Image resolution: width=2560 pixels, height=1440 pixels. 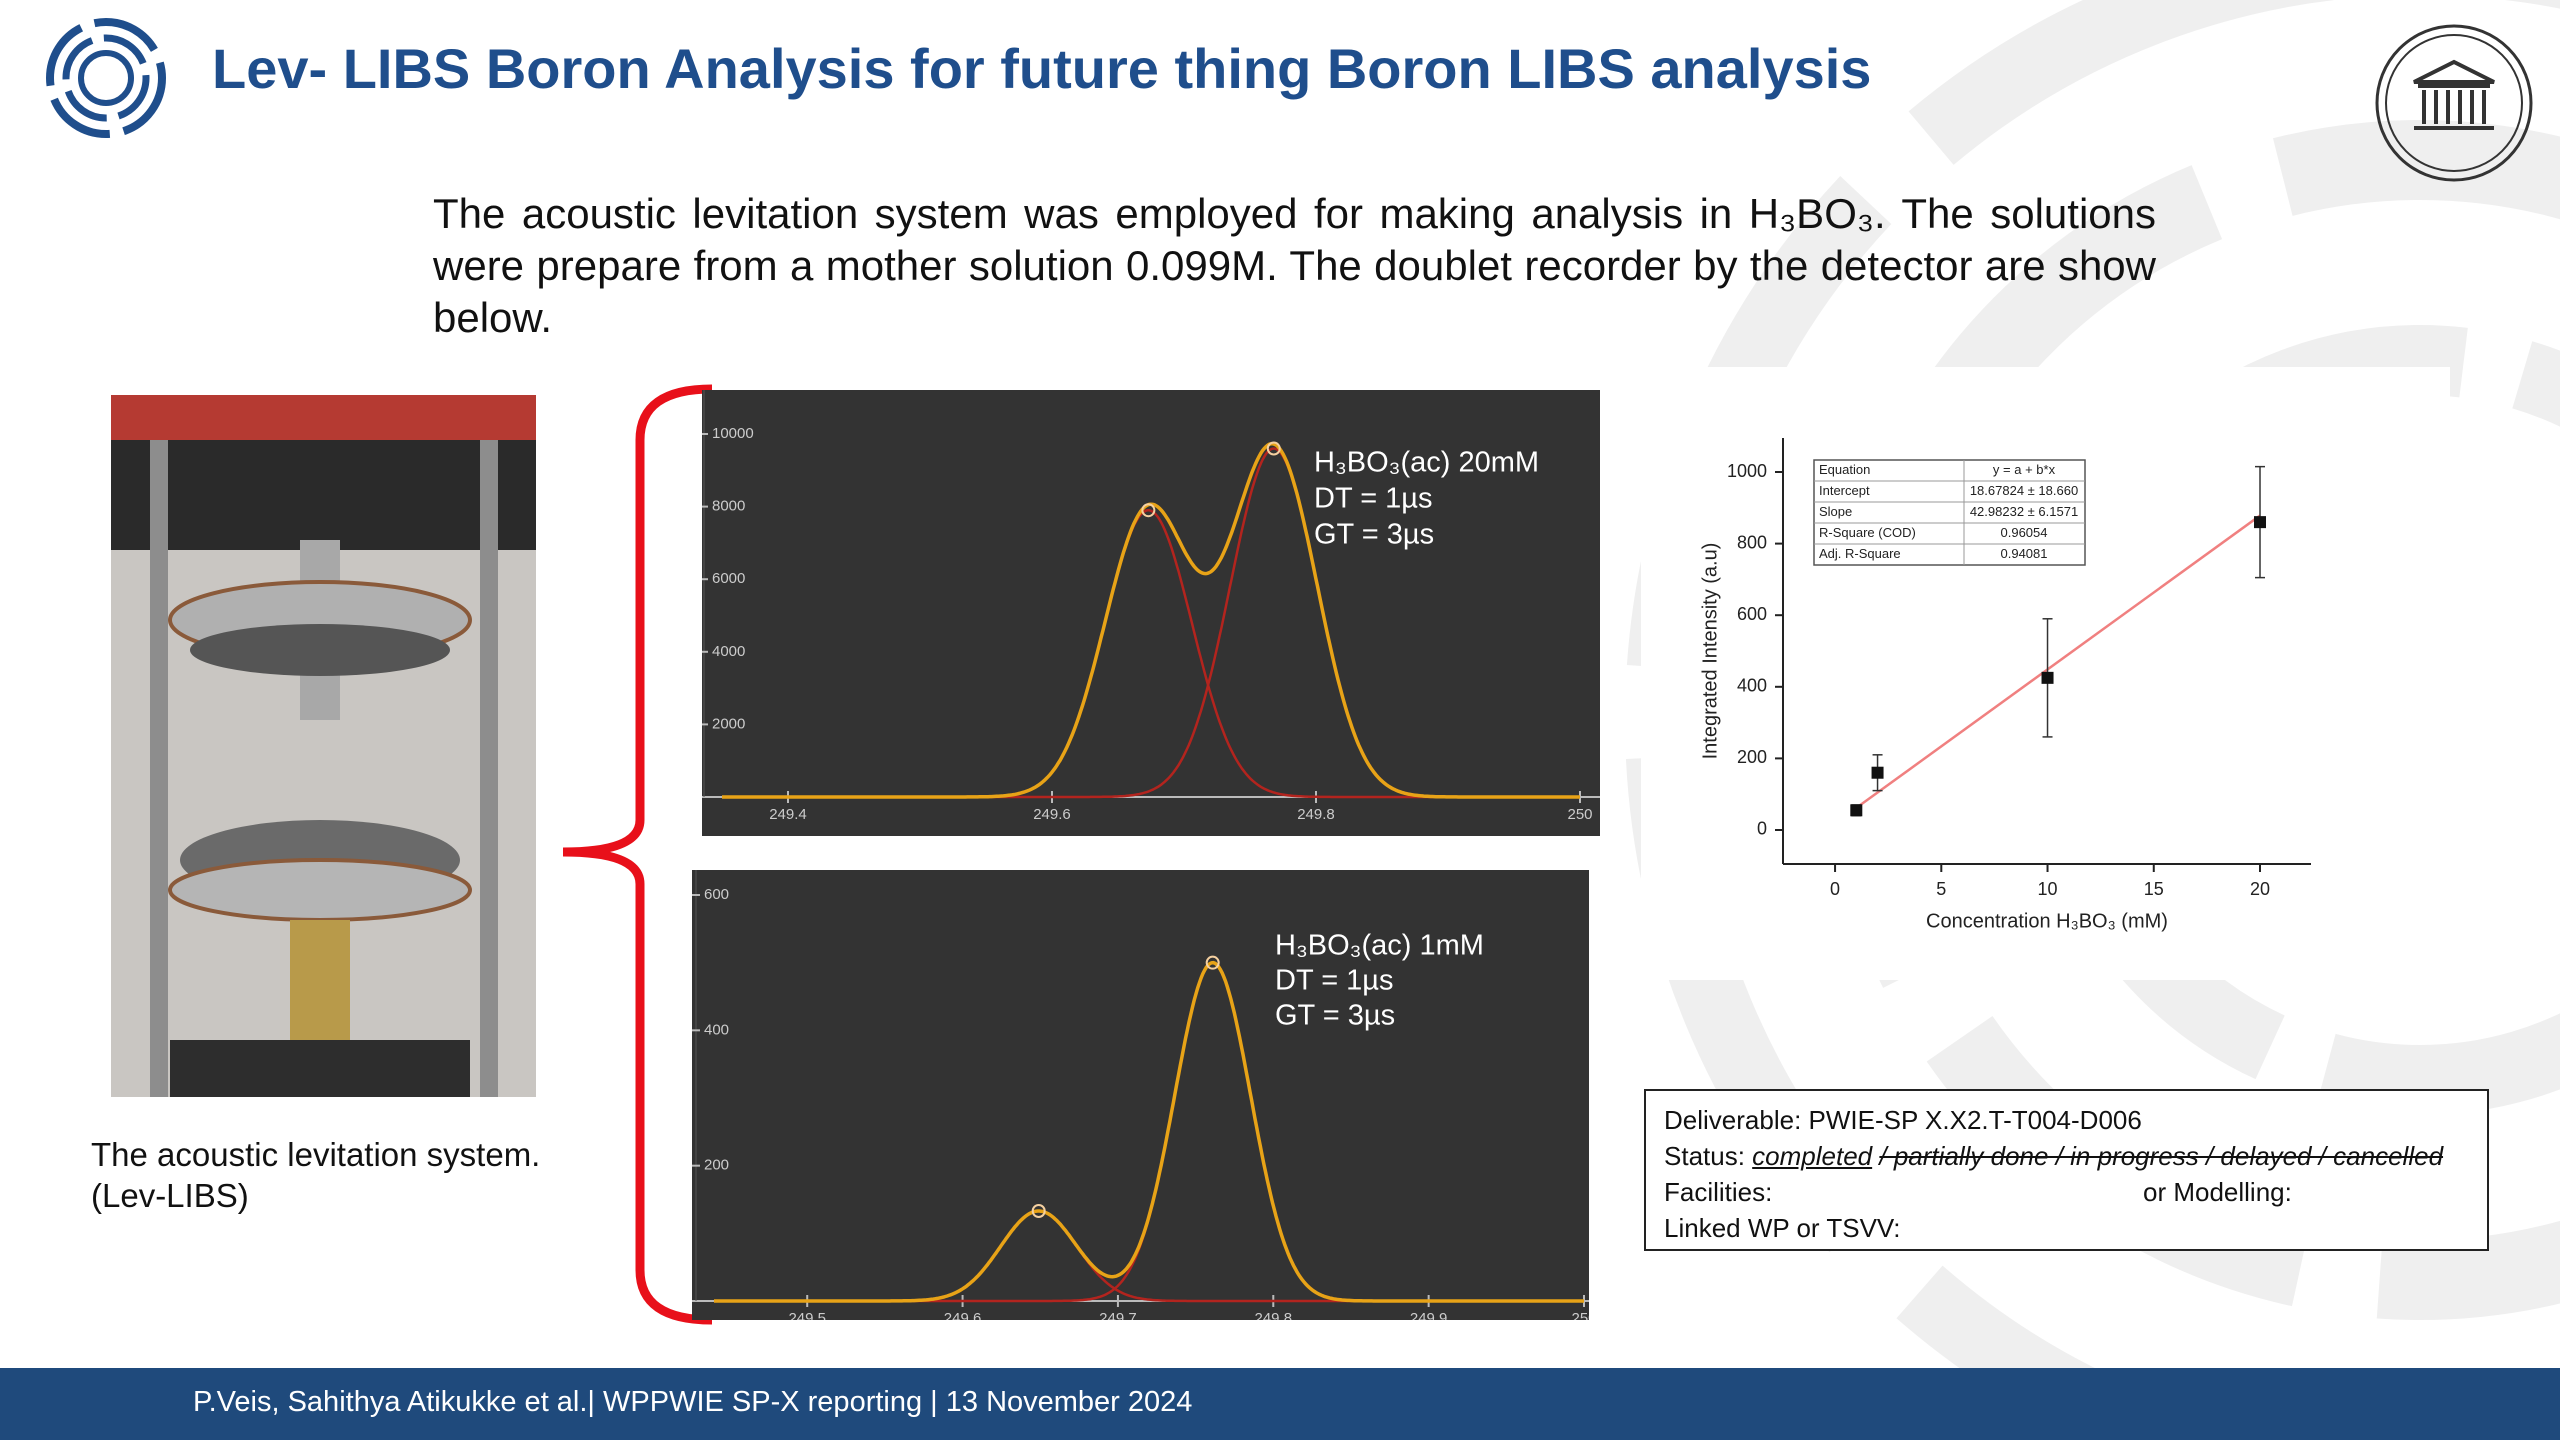 I want to click on x-tick-label: 0, so click(x=1835, y=889).